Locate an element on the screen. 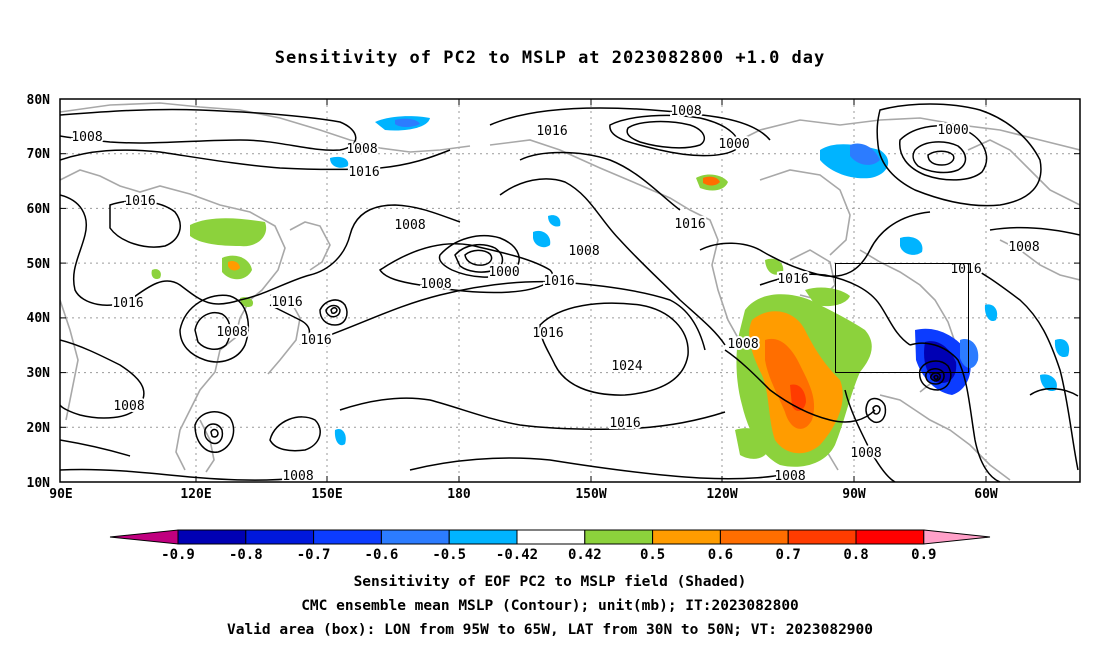  lat-label-80n: 80N is located at coordinates (39, 100).